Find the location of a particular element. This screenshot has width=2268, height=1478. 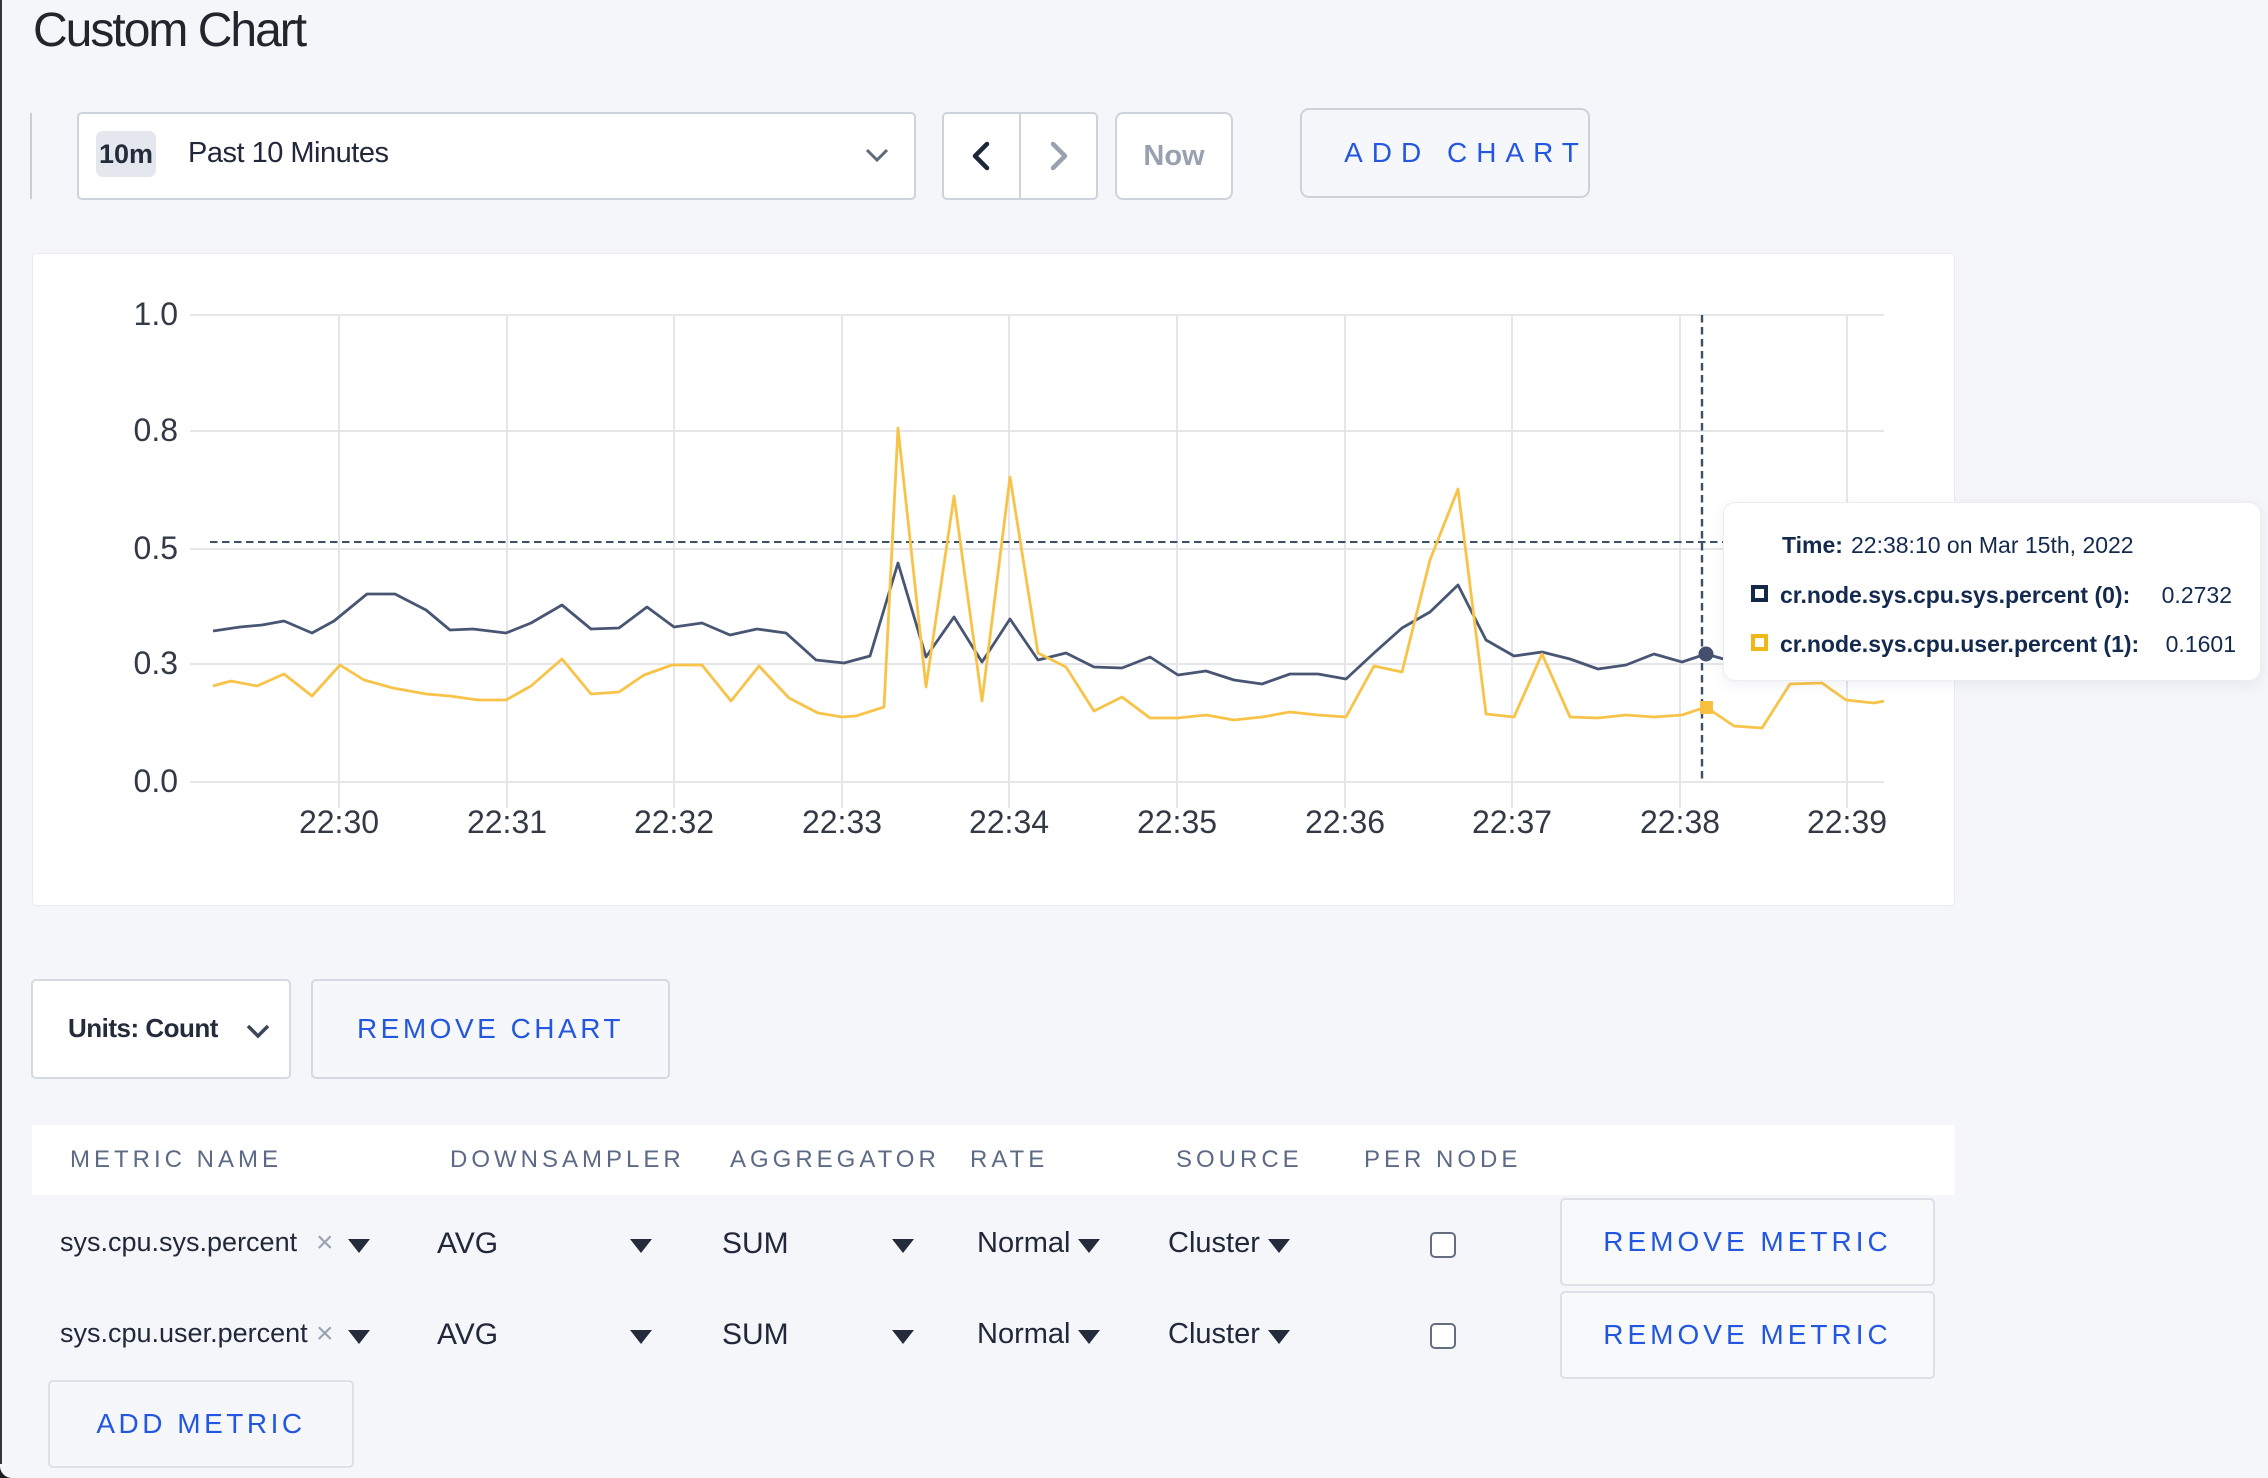

svg-text: 22:31 is located at coordinates (507, 822).